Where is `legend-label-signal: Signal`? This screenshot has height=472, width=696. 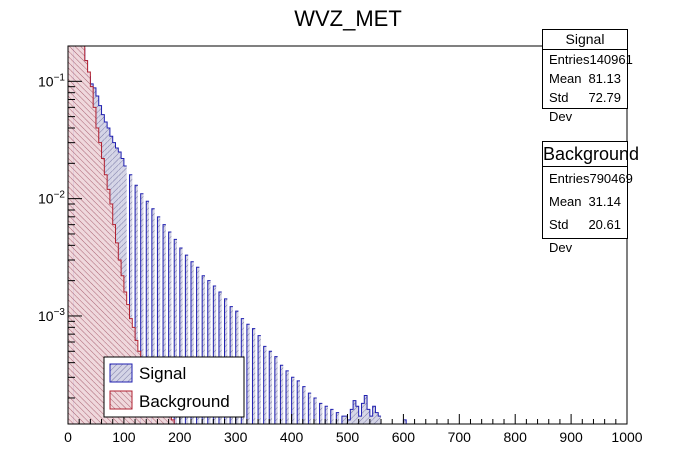
legend-label-signal: Signal is located at coordinates (162, 373).